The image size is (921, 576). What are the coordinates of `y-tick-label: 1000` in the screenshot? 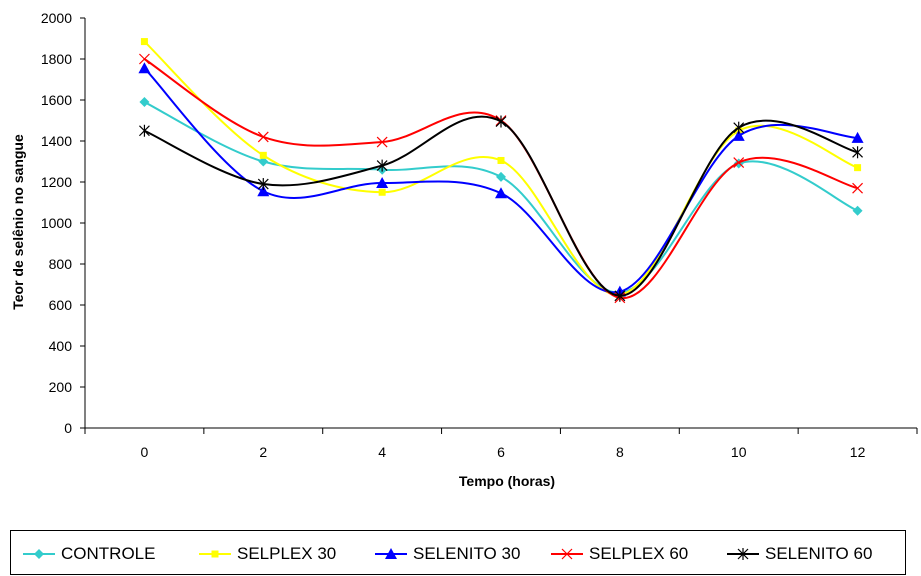 It's located at (56, 223).